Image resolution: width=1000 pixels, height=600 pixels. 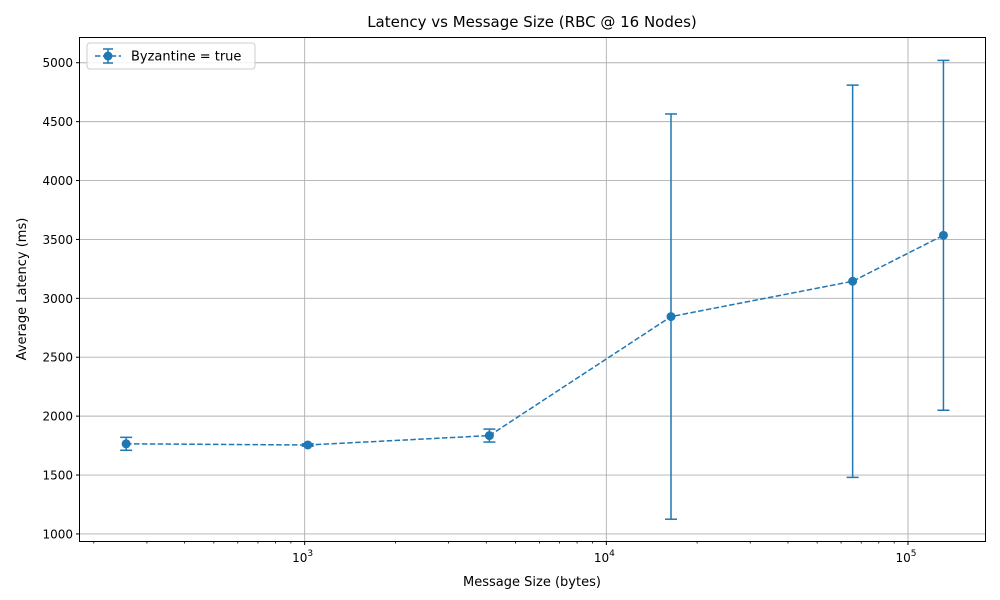 I want to click on legend-label: Byzantine = true, so click(x=186, y=57).